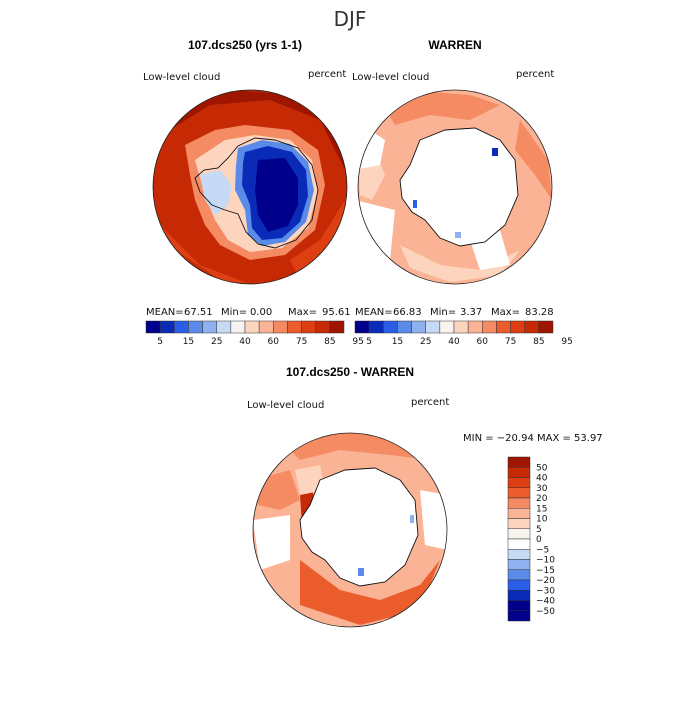 The height and width of the screenshot is (705, 700). Describe the element at coordinates (350, 19) in the screenshot. I see `figure-title: DJF` at that location.